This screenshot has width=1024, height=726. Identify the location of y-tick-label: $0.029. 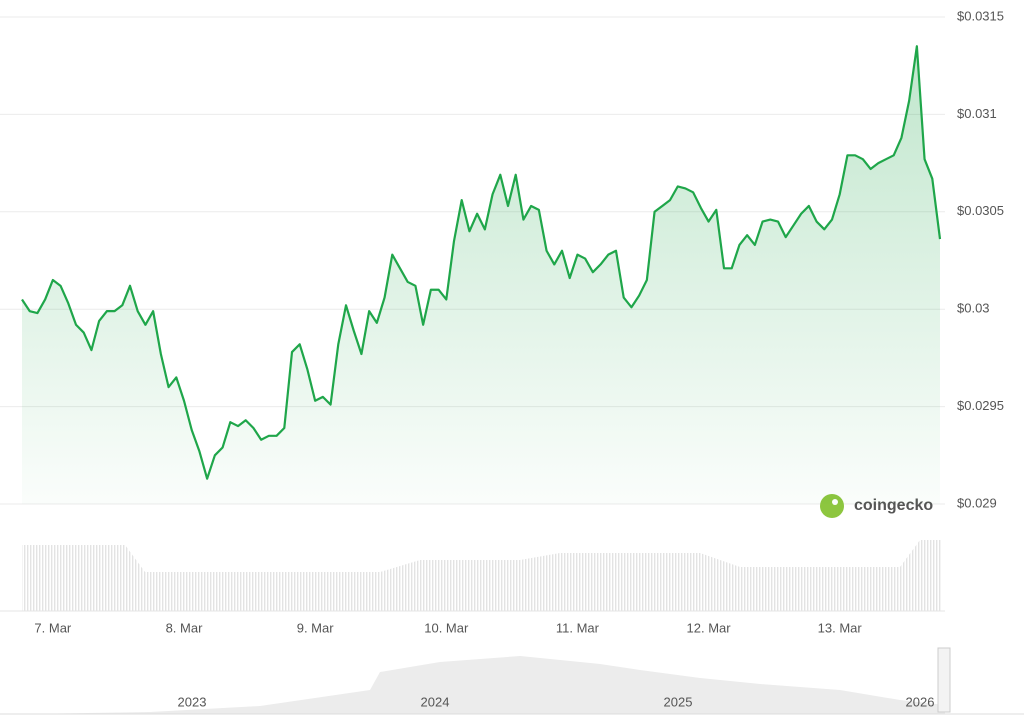
(977, 502).